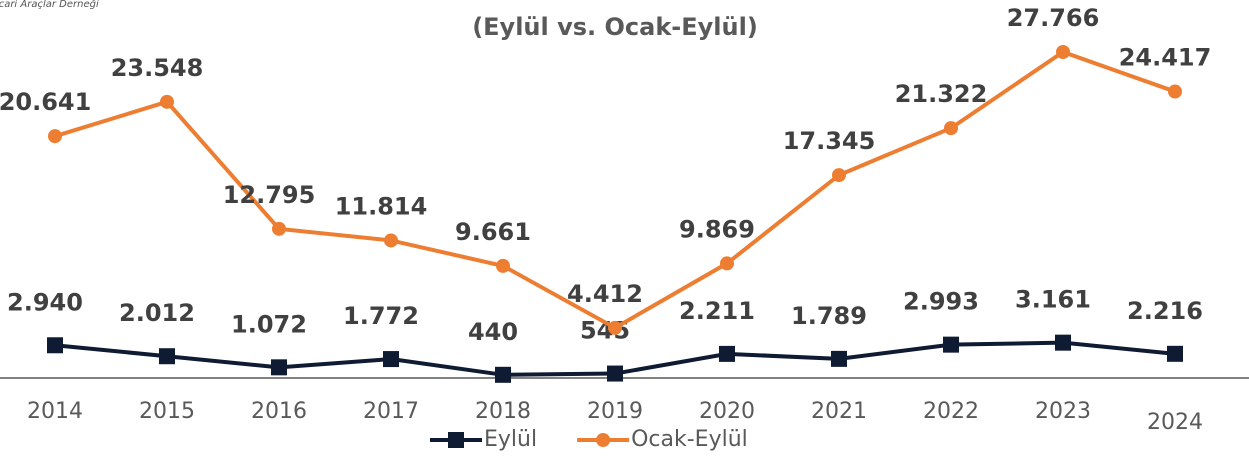  Describe the element at coordinates (55, 411) in the screenshot. I see `x-tick-label: 2014` at that location.